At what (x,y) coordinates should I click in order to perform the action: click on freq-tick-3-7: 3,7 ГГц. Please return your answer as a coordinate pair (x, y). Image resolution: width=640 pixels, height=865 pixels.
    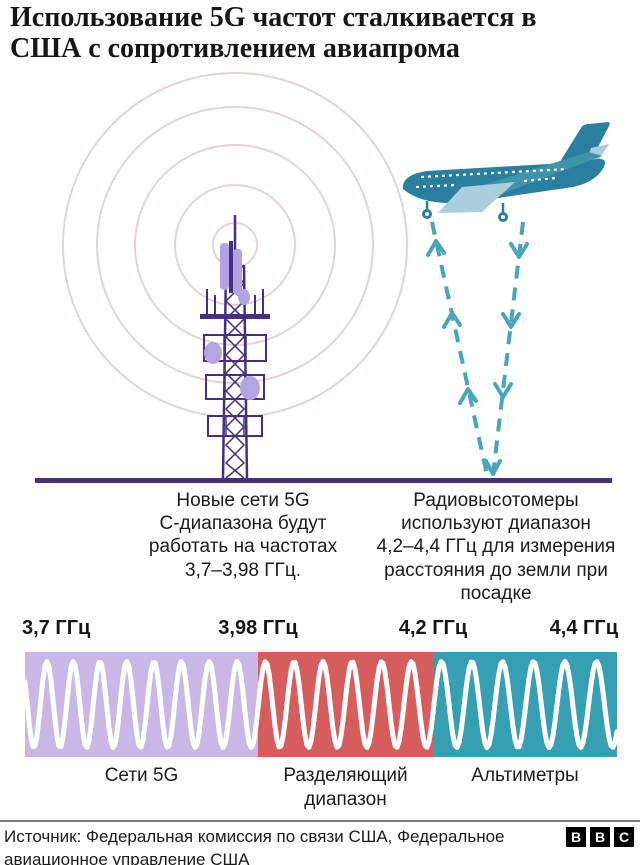
    Looking at the image, I should click on (56, 628).